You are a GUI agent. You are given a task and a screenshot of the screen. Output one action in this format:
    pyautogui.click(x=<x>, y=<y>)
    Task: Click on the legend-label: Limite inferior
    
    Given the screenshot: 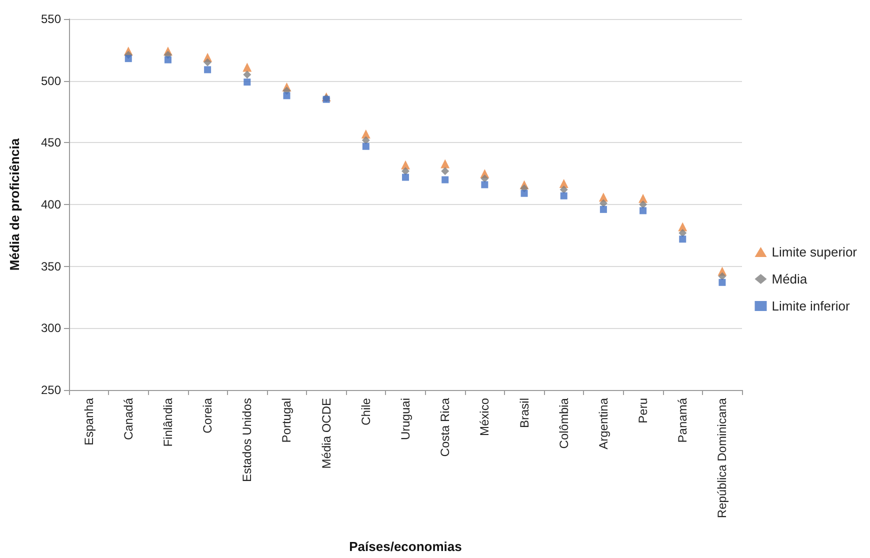 What is the action you would take?
    pyautogui.click(x=811, y=306)
    